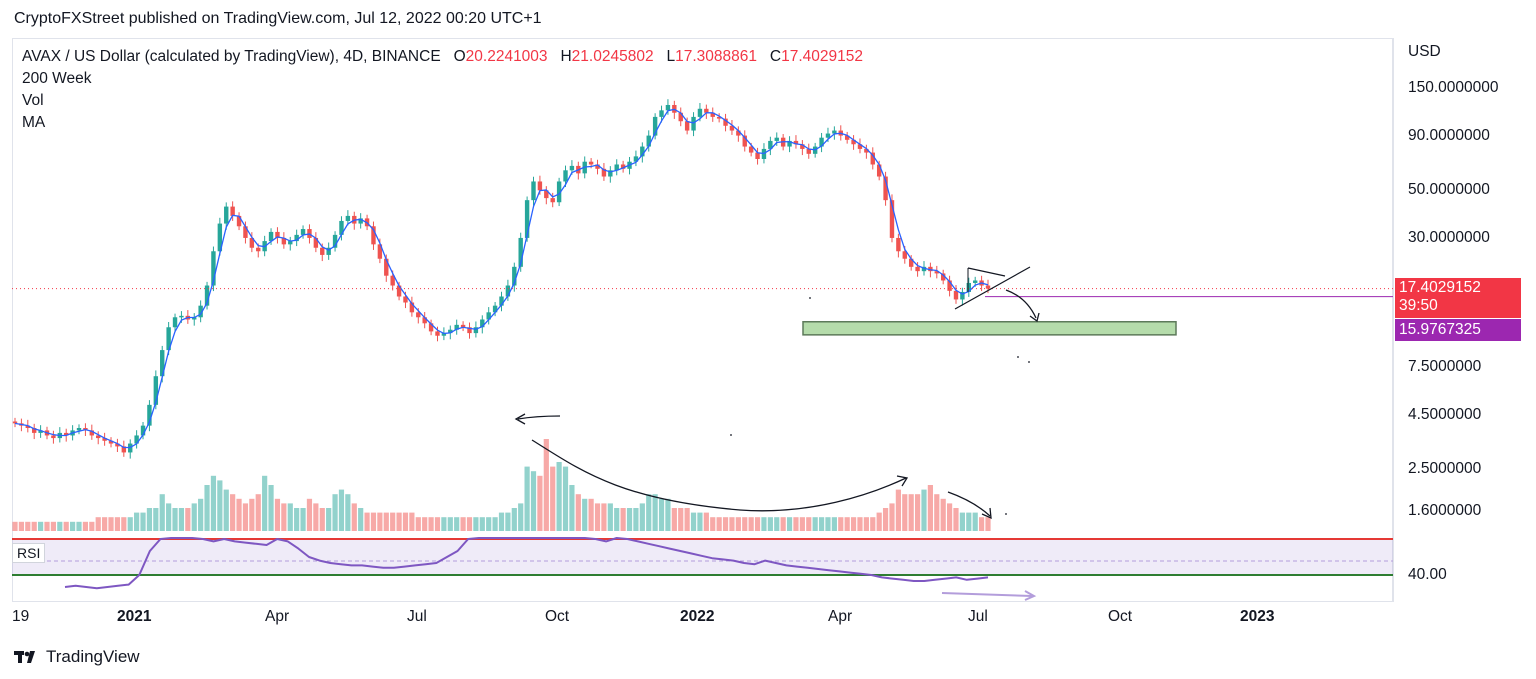 The width and height of the screenshot is (1536, 679). I want to click on rsi-divergence-arrow-head, so click(1030, 595).